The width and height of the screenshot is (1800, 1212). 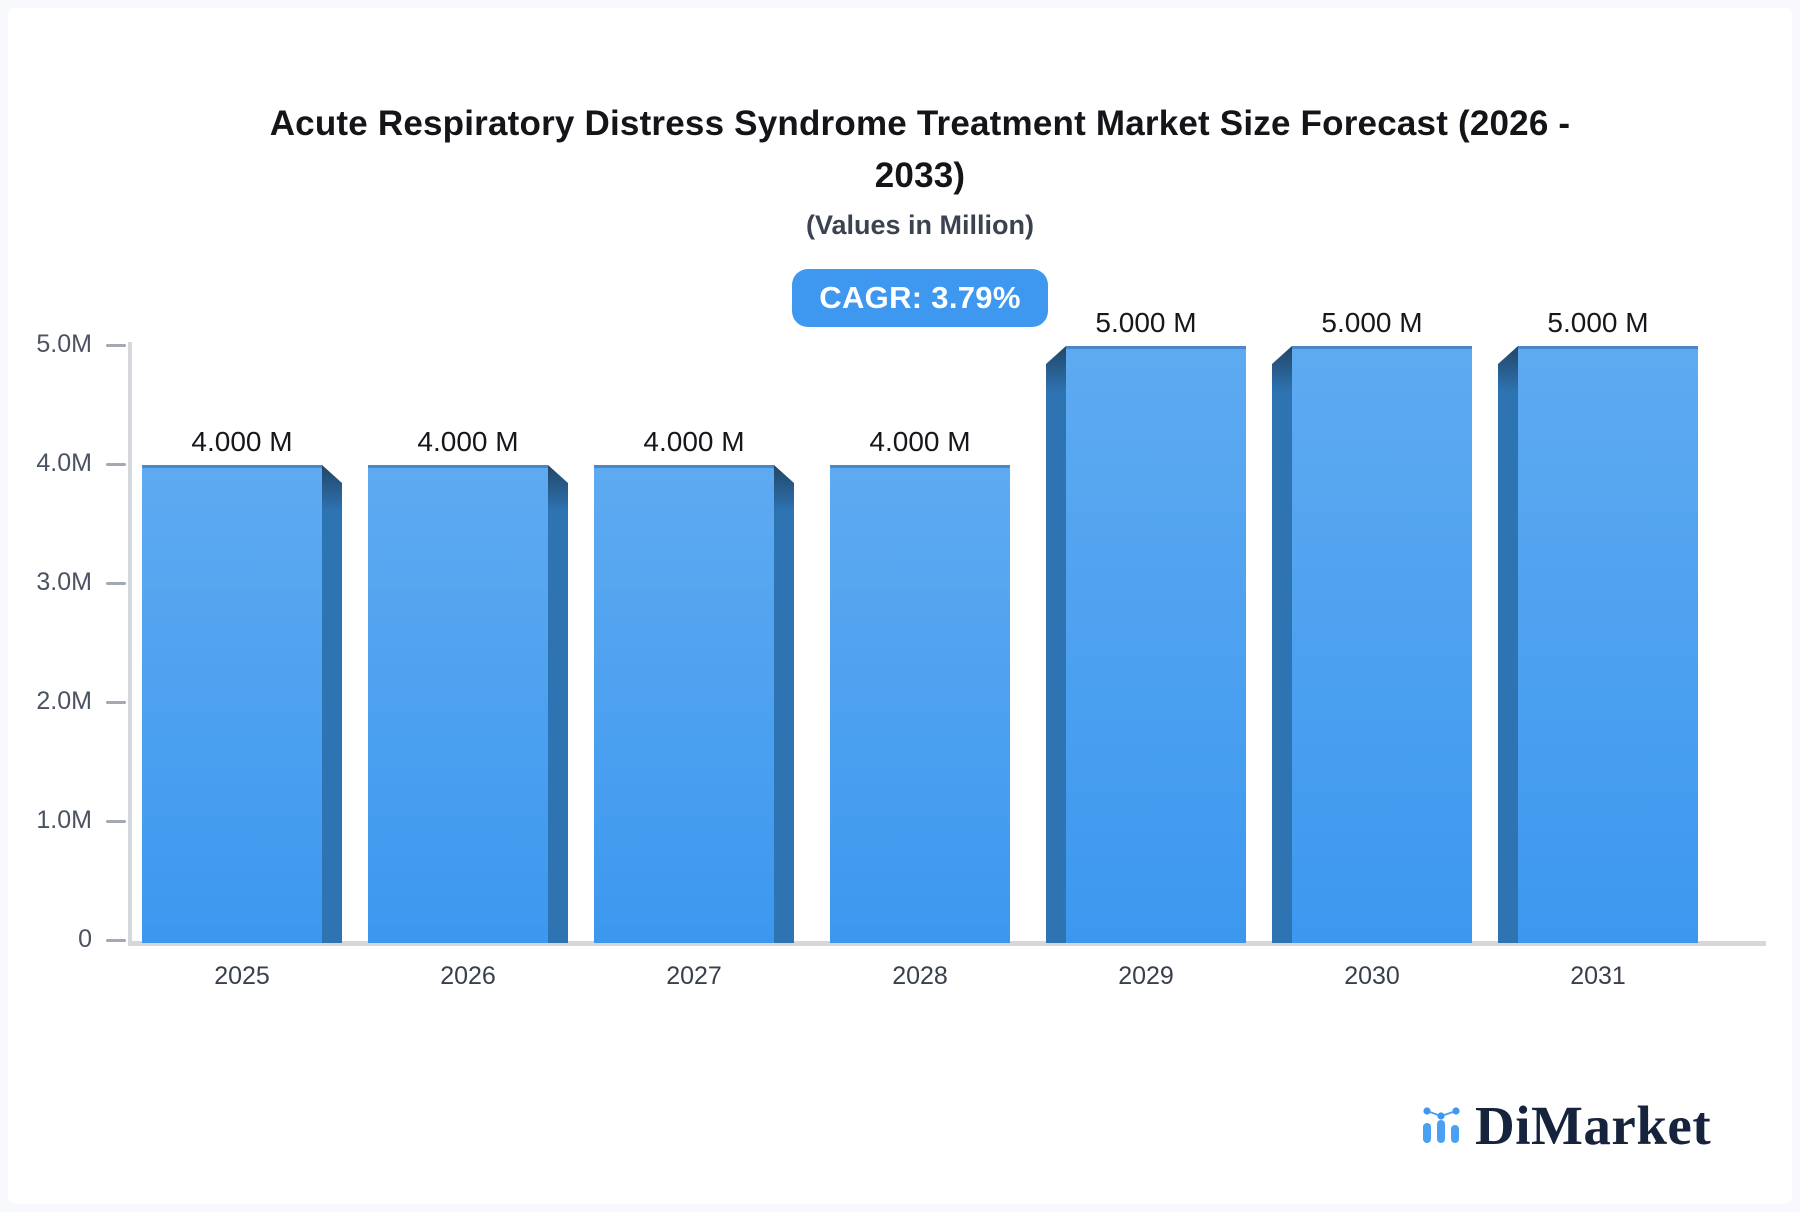 What do you see at coordinates (130, 644) in the screenshot?
I see `y-axis-line` at bounding box center [130, 644].